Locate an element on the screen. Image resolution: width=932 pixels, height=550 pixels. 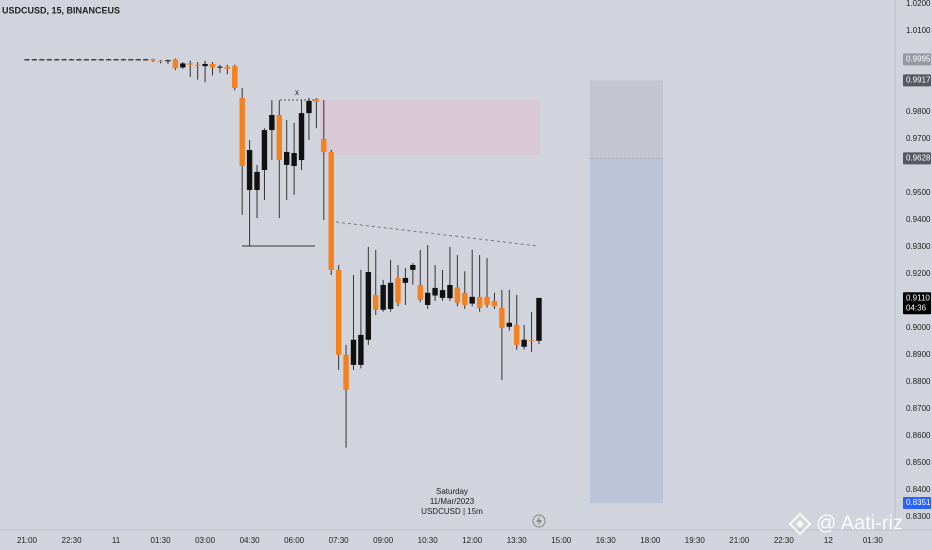
x-tick-label: 15:00 is located at coordinates (561, 540).